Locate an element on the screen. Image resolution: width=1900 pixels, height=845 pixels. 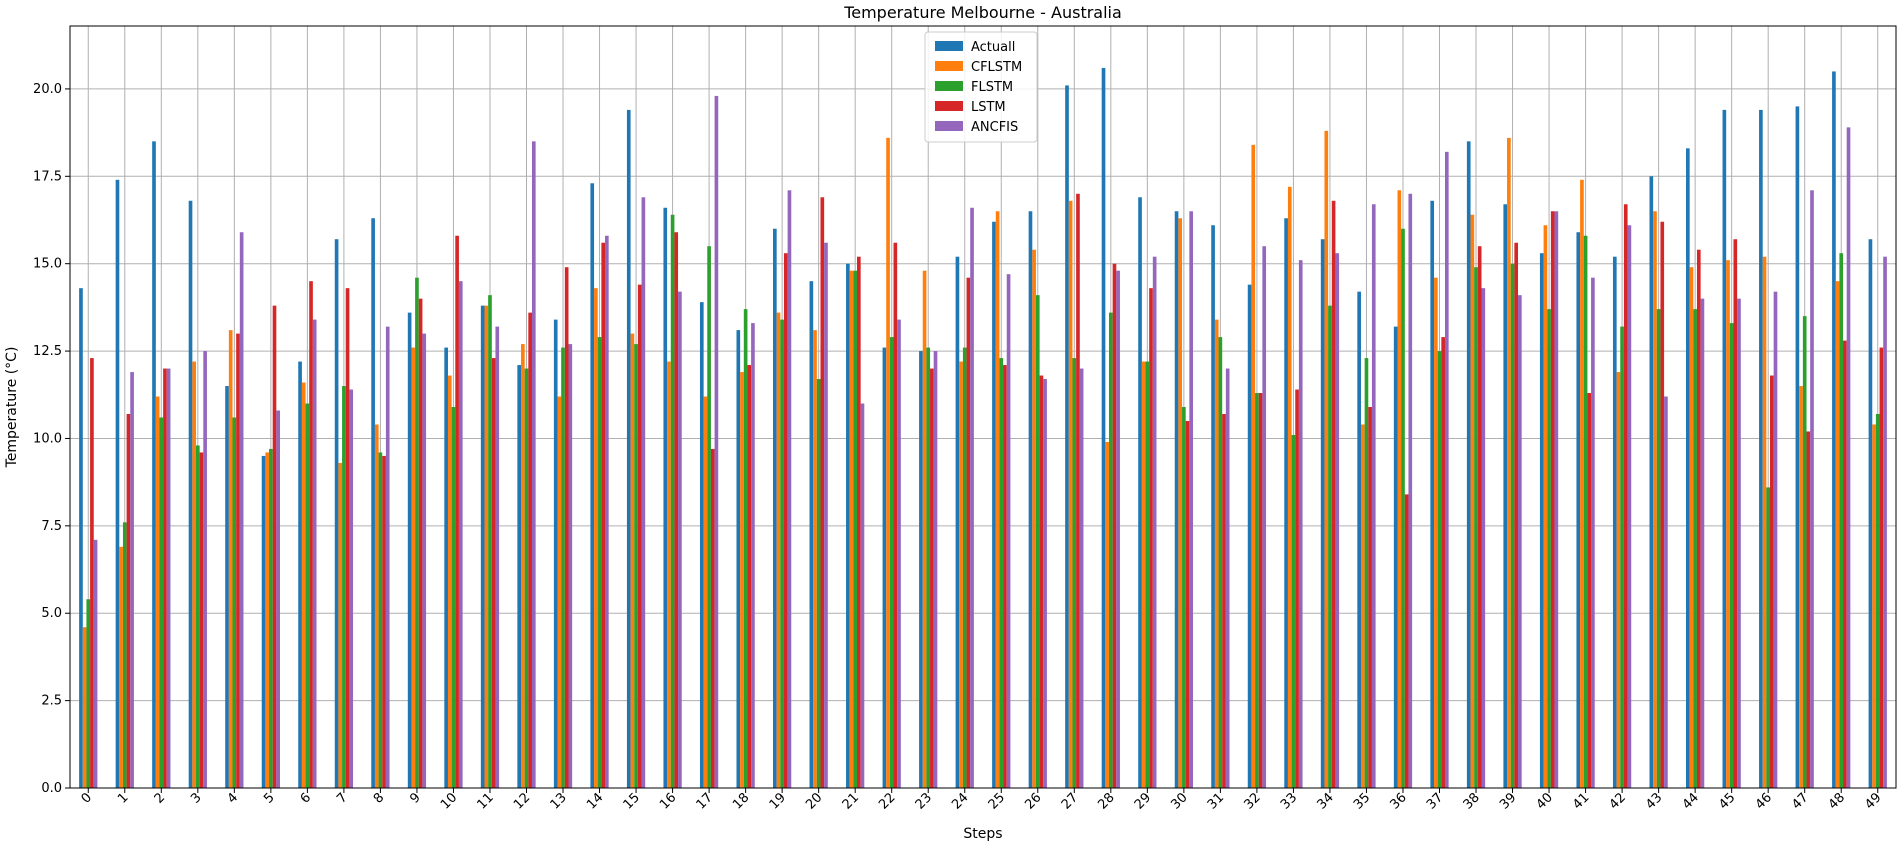
x-tick-label: 45 is located at coordinates (1727, 801).